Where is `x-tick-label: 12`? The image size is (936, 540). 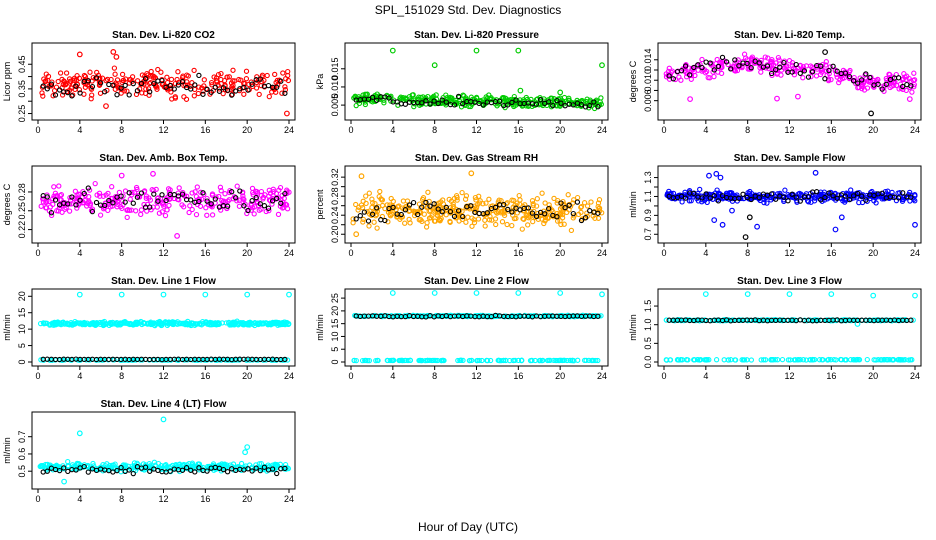 x-tick-label: 12 is located at coordinates (476, 376).